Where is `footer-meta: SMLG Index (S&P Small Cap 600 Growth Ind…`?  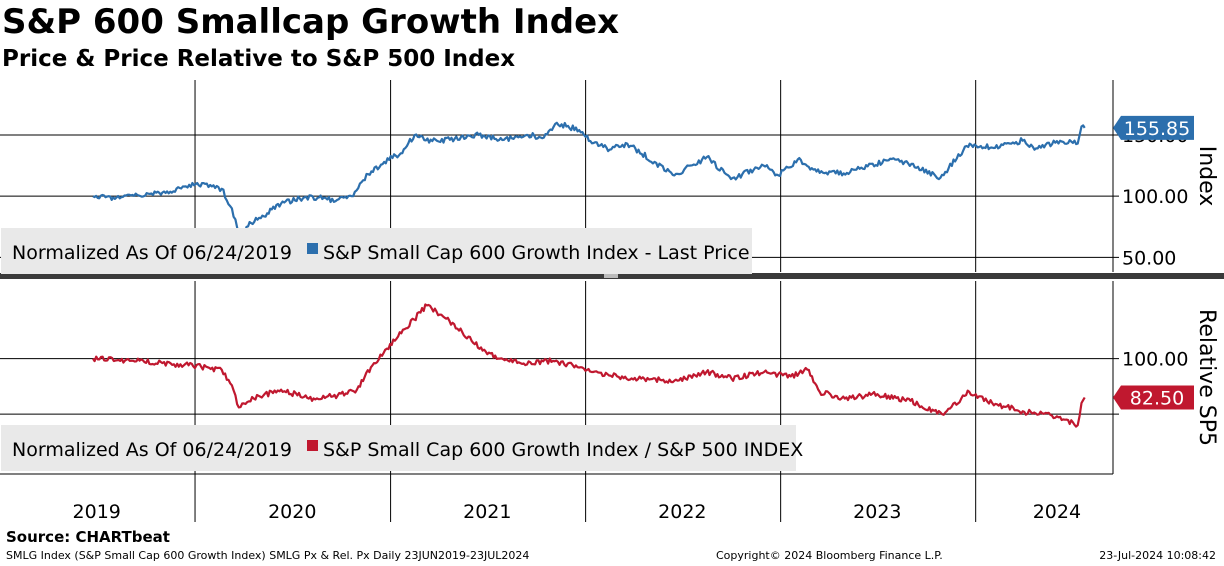
footer-meta: SMLG Index (S&P Small Cap 600 Growth Ind… is located at coordinates (268, 555).